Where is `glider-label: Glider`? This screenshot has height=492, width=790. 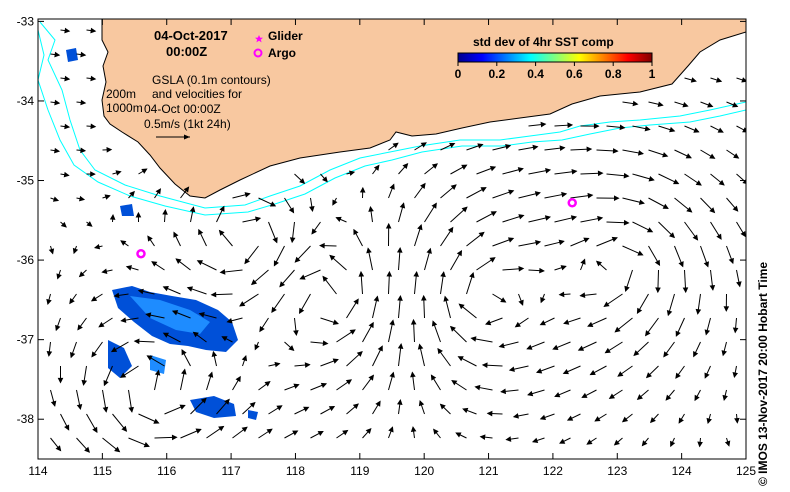 glider-label: Glider is located at coordinates (285, 36).